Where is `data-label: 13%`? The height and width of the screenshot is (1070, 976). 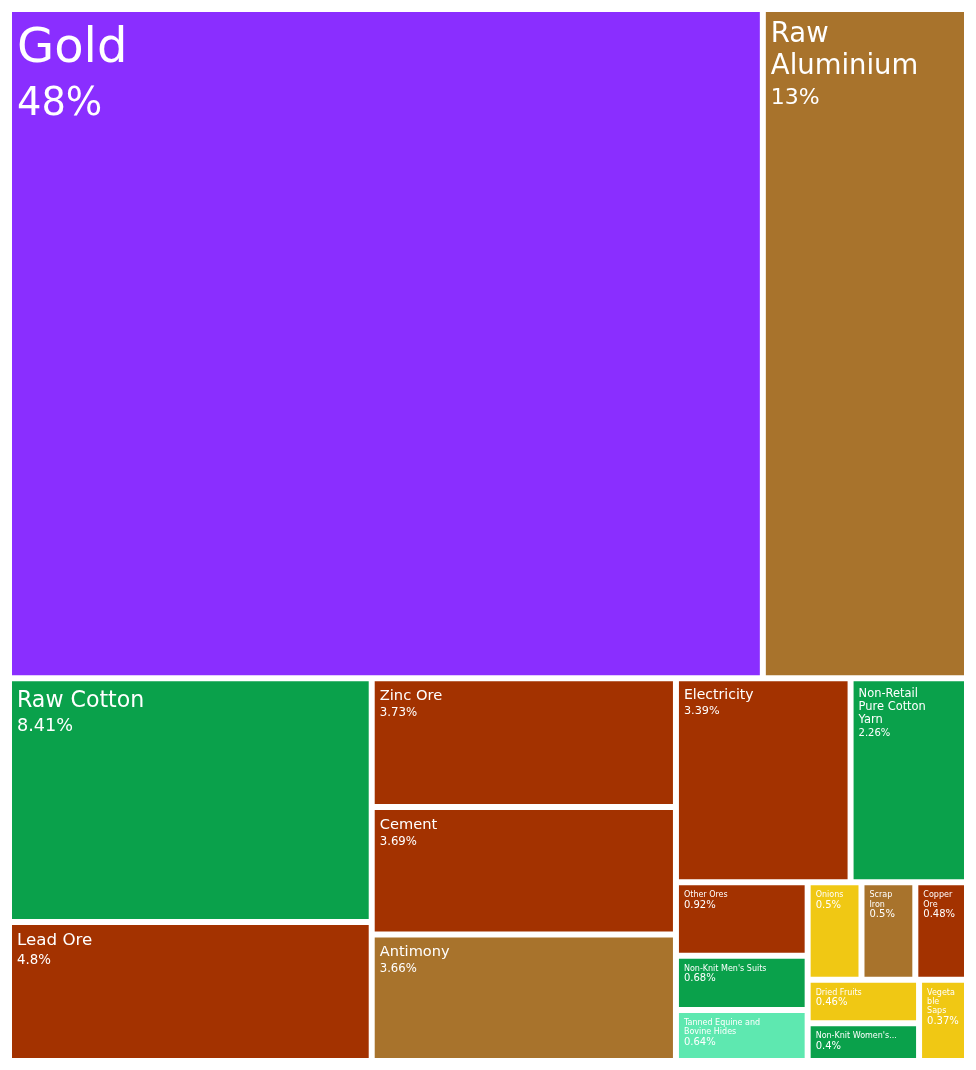 data-label: 13% is located at coordinates (795, 97).